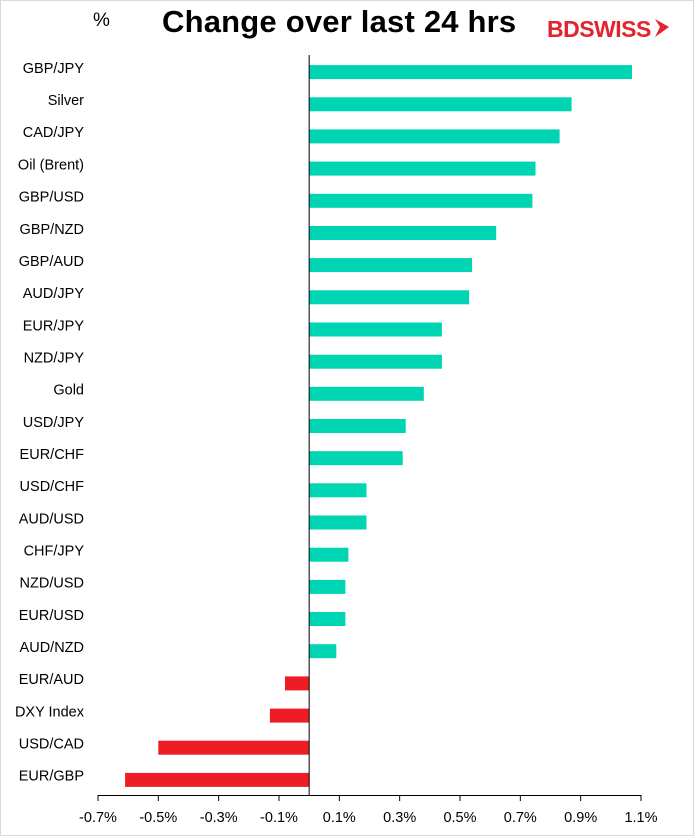  What do you see at coordinates (440, 104) in the screenshot?
I see `bar-silver` at bounding box center [440, 104].